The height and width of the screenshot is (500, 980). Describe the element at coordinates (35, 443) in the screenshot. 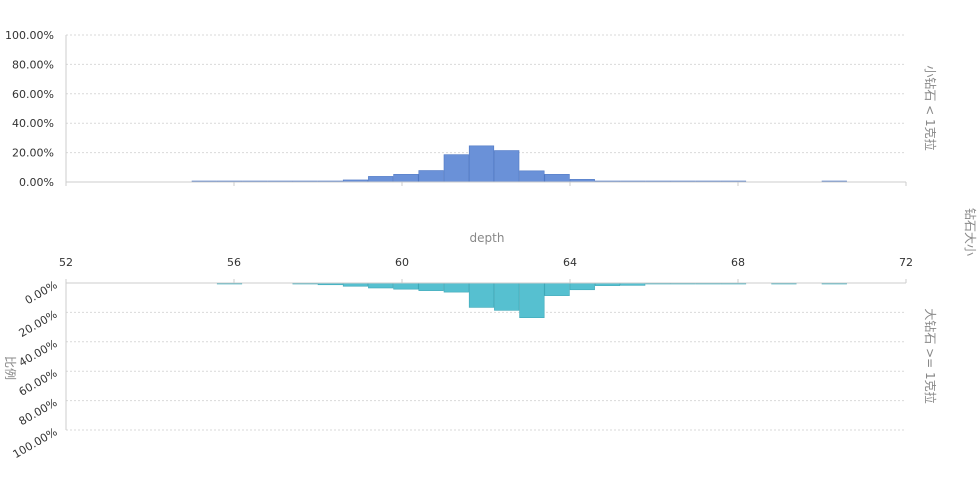

I see `bottom-y-tick-label: 100.00%` at that location.